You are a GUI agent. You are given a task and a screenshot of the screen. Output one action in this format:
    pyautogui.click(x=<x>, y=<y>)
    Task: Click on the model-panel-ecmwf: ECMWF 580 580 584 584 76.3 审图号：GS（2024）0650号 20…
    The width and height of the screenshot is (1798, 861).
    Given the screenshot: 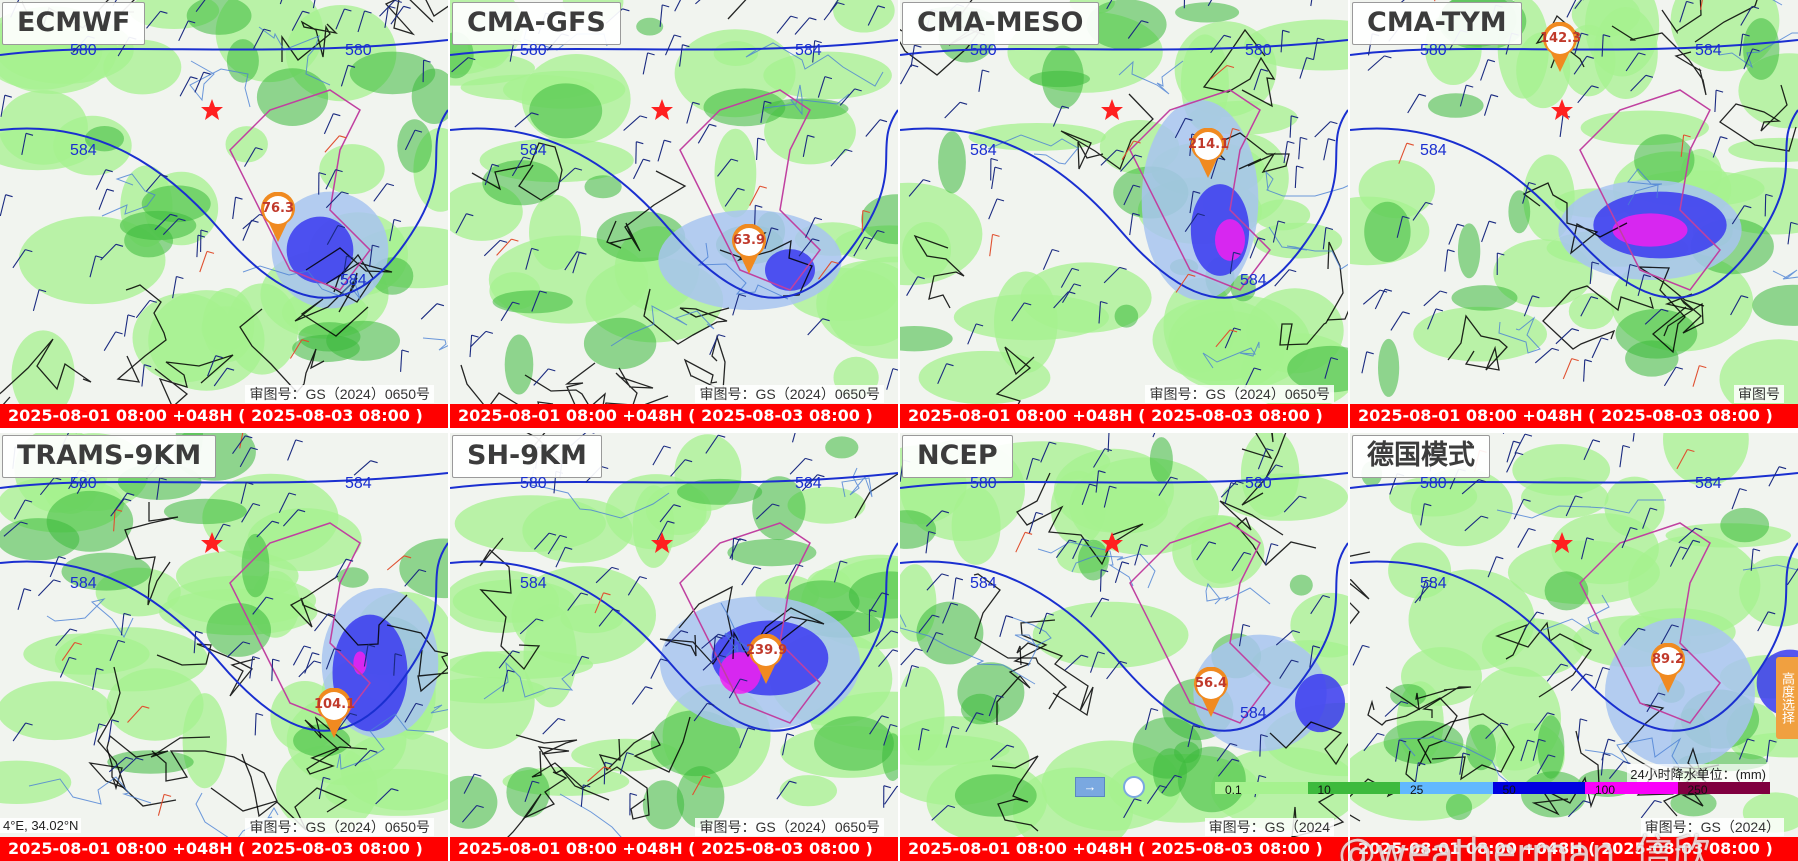 What is the action you would take?
    pyautogui.click(x=224, y=214)
    